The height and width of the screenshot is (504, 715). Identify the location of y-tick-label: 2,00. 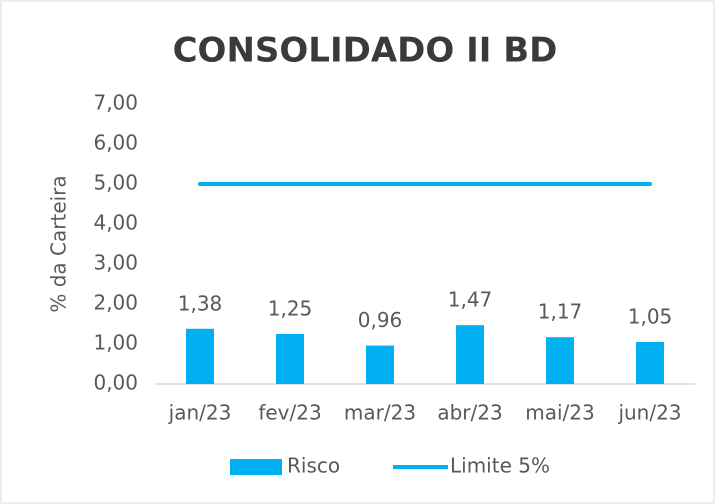
(115, 303).